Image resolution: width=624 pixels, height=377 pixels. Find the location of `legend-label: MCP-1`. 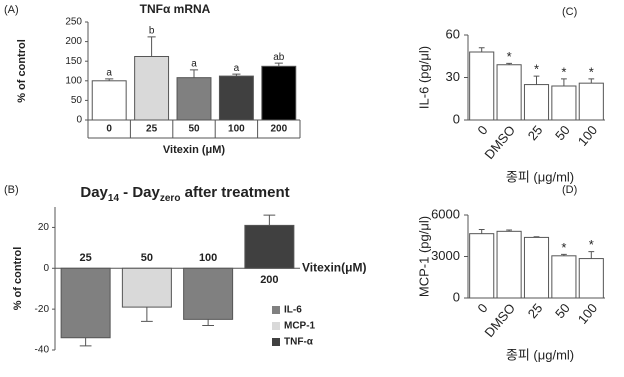

legend-label: MCP-1 is located at coordinates (300, 326).